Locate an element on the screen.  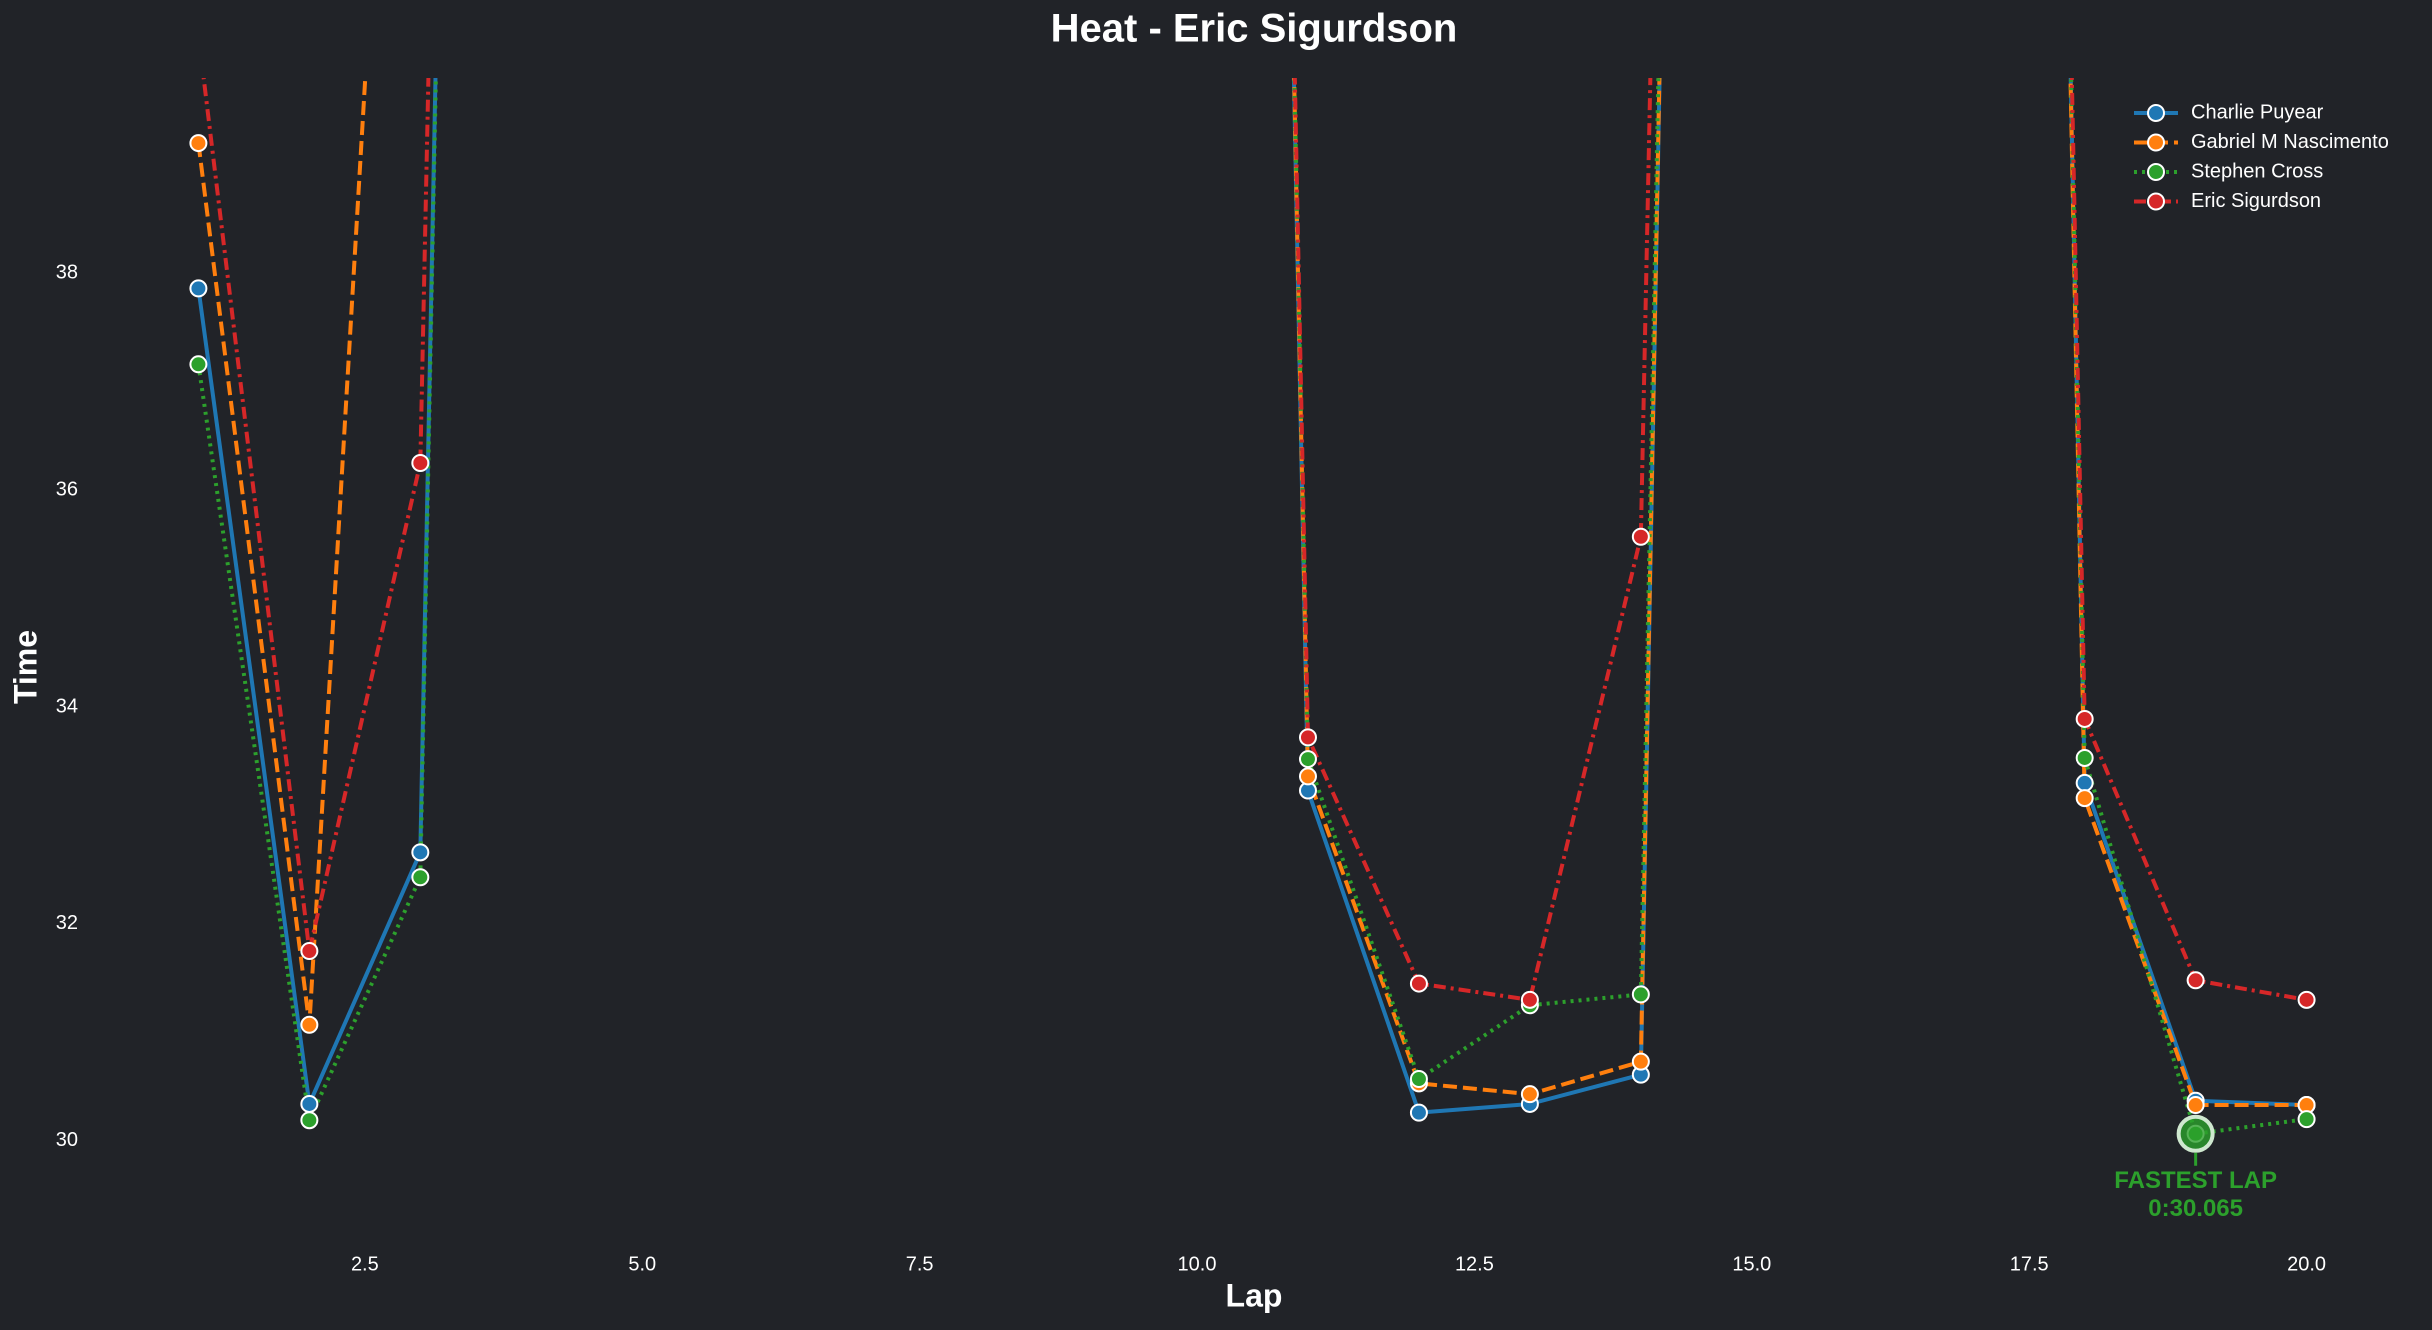
legend-label: Gabriel M Nascimento is located at coordinates (2290, 142).